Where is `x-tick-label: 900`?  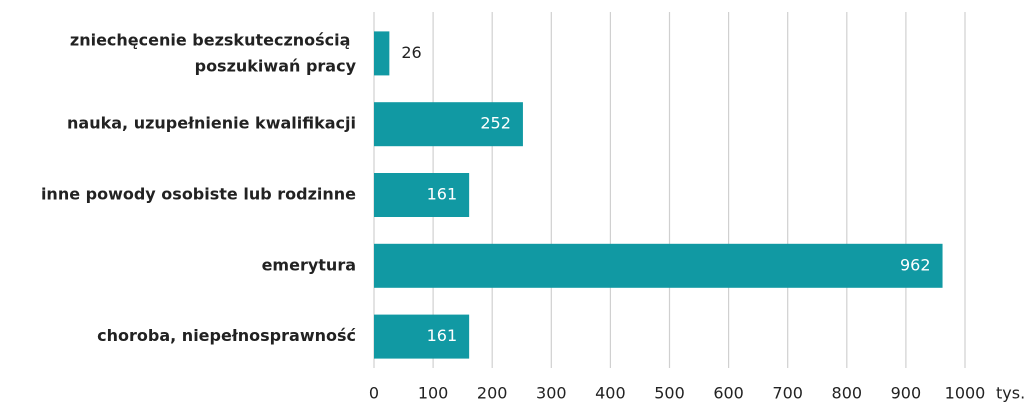
x-tick-label: 900 is located at coordinates (906, 393).